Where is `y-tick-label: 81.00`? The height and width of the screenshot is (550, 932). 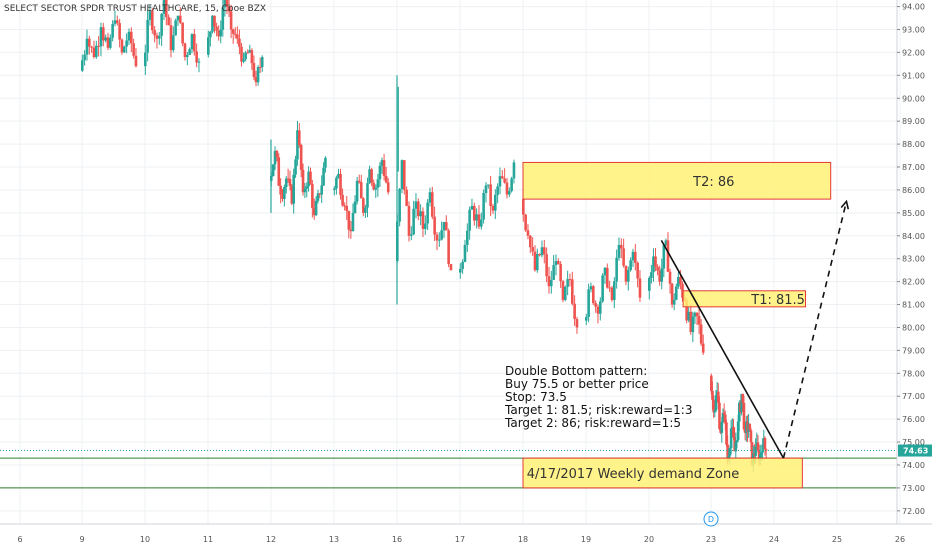 y-tick-label: 81.00 is located at coordinates (913, 305).